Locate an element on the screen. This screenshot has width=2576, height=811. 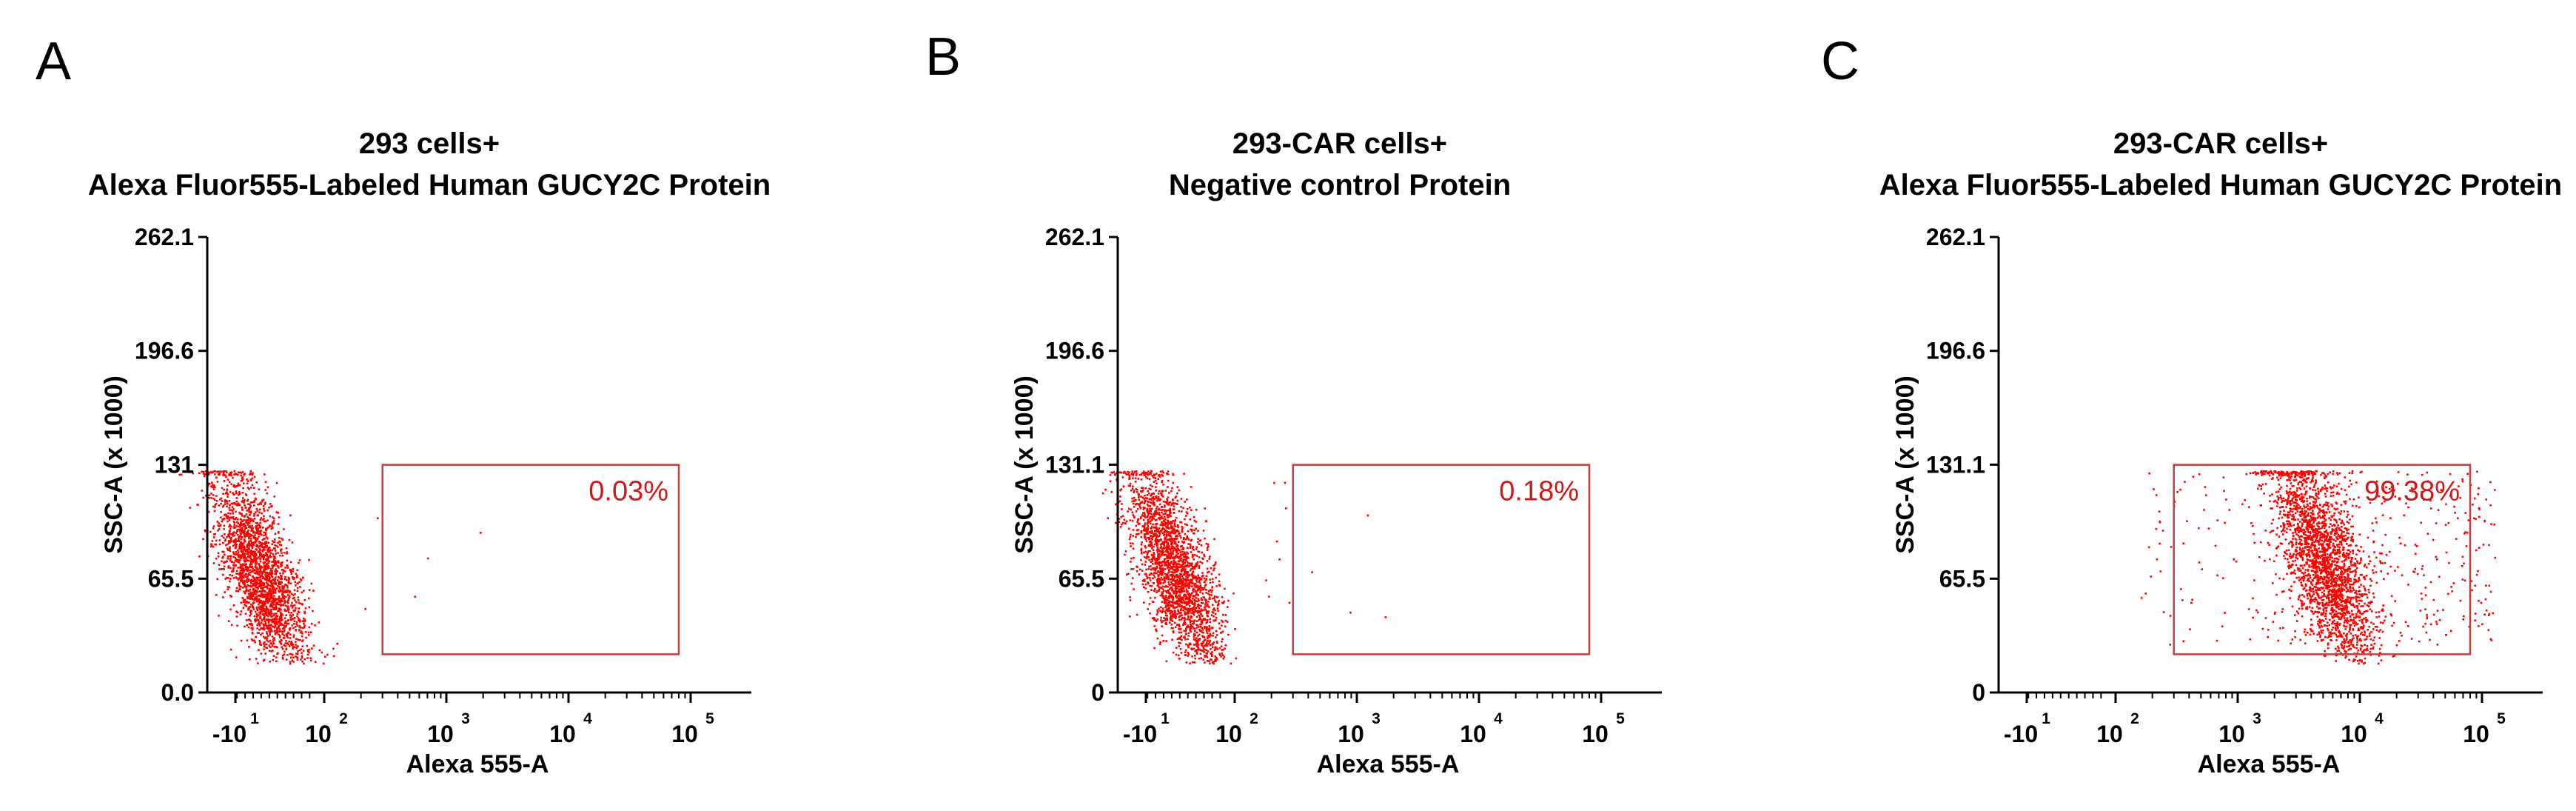
x-tick-base: 10 is located at coordinates (318, 734).